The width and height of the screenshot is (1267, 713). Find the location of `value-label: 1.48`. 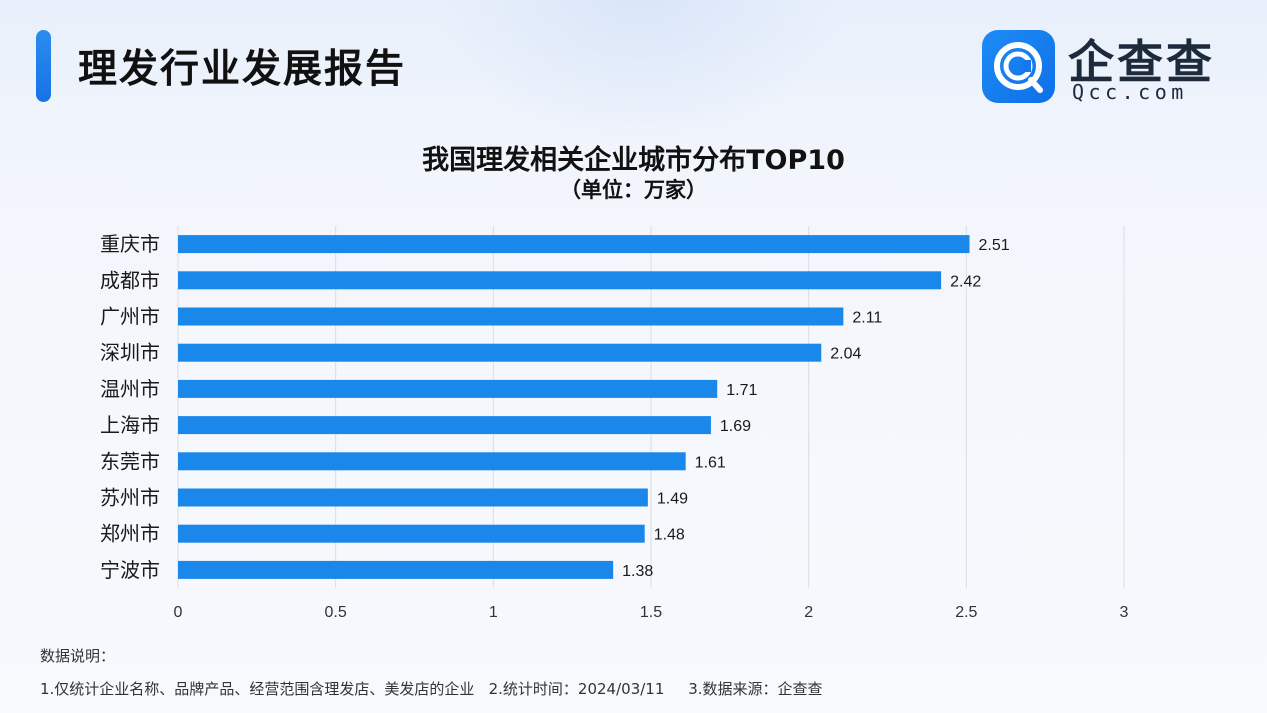

value-label: 1.48 is located at coordinates (669, 535).